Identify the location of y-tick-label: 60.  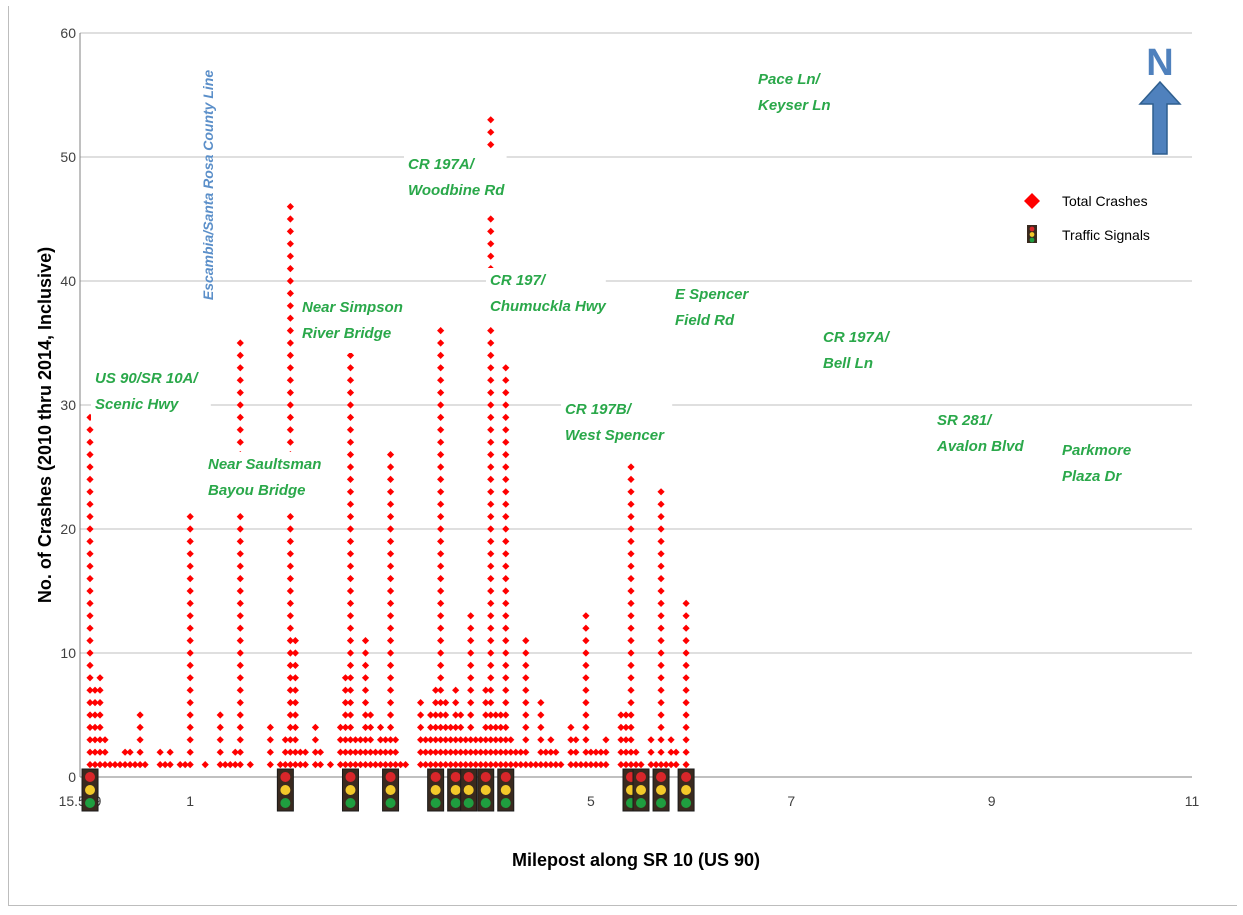
(68, 33).